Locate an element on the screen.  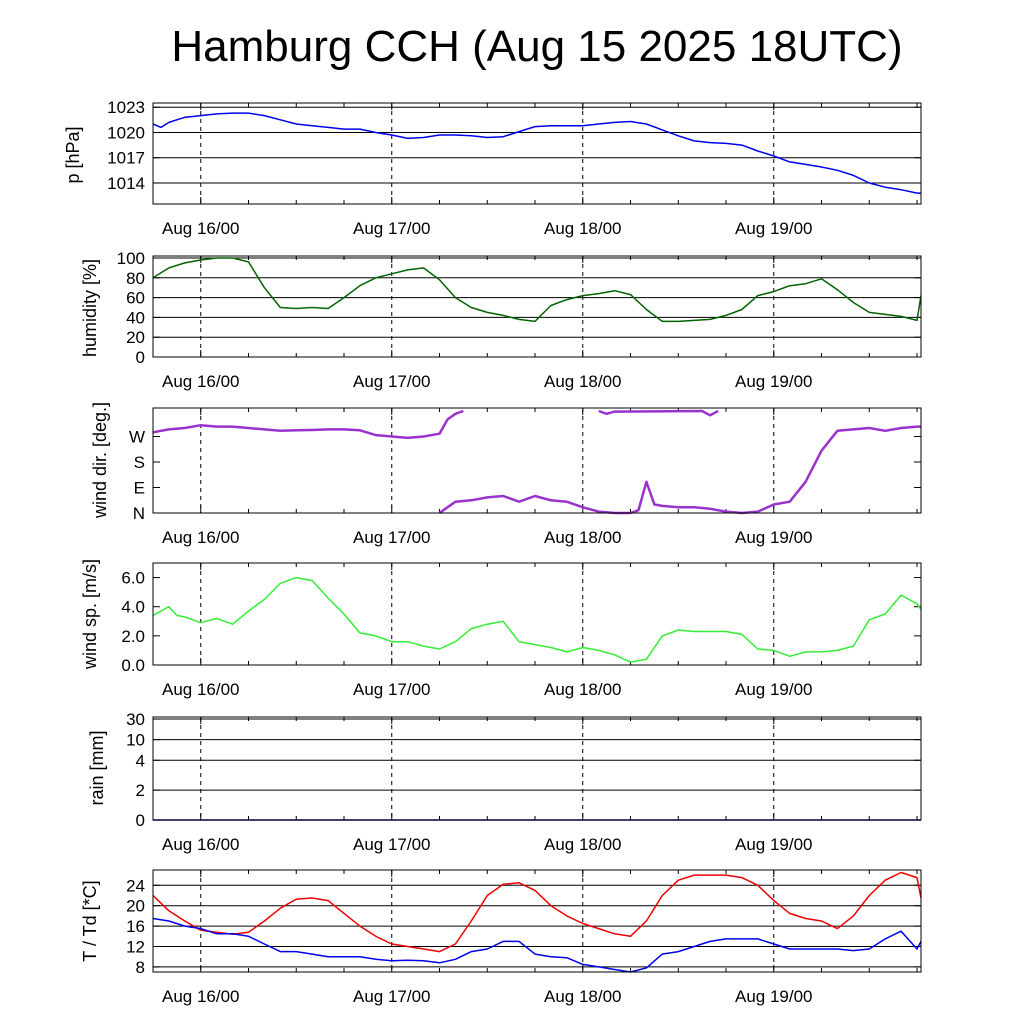
wind-direction-x-tick-label: Aug 17/00 is located at coordinates (392, 537).